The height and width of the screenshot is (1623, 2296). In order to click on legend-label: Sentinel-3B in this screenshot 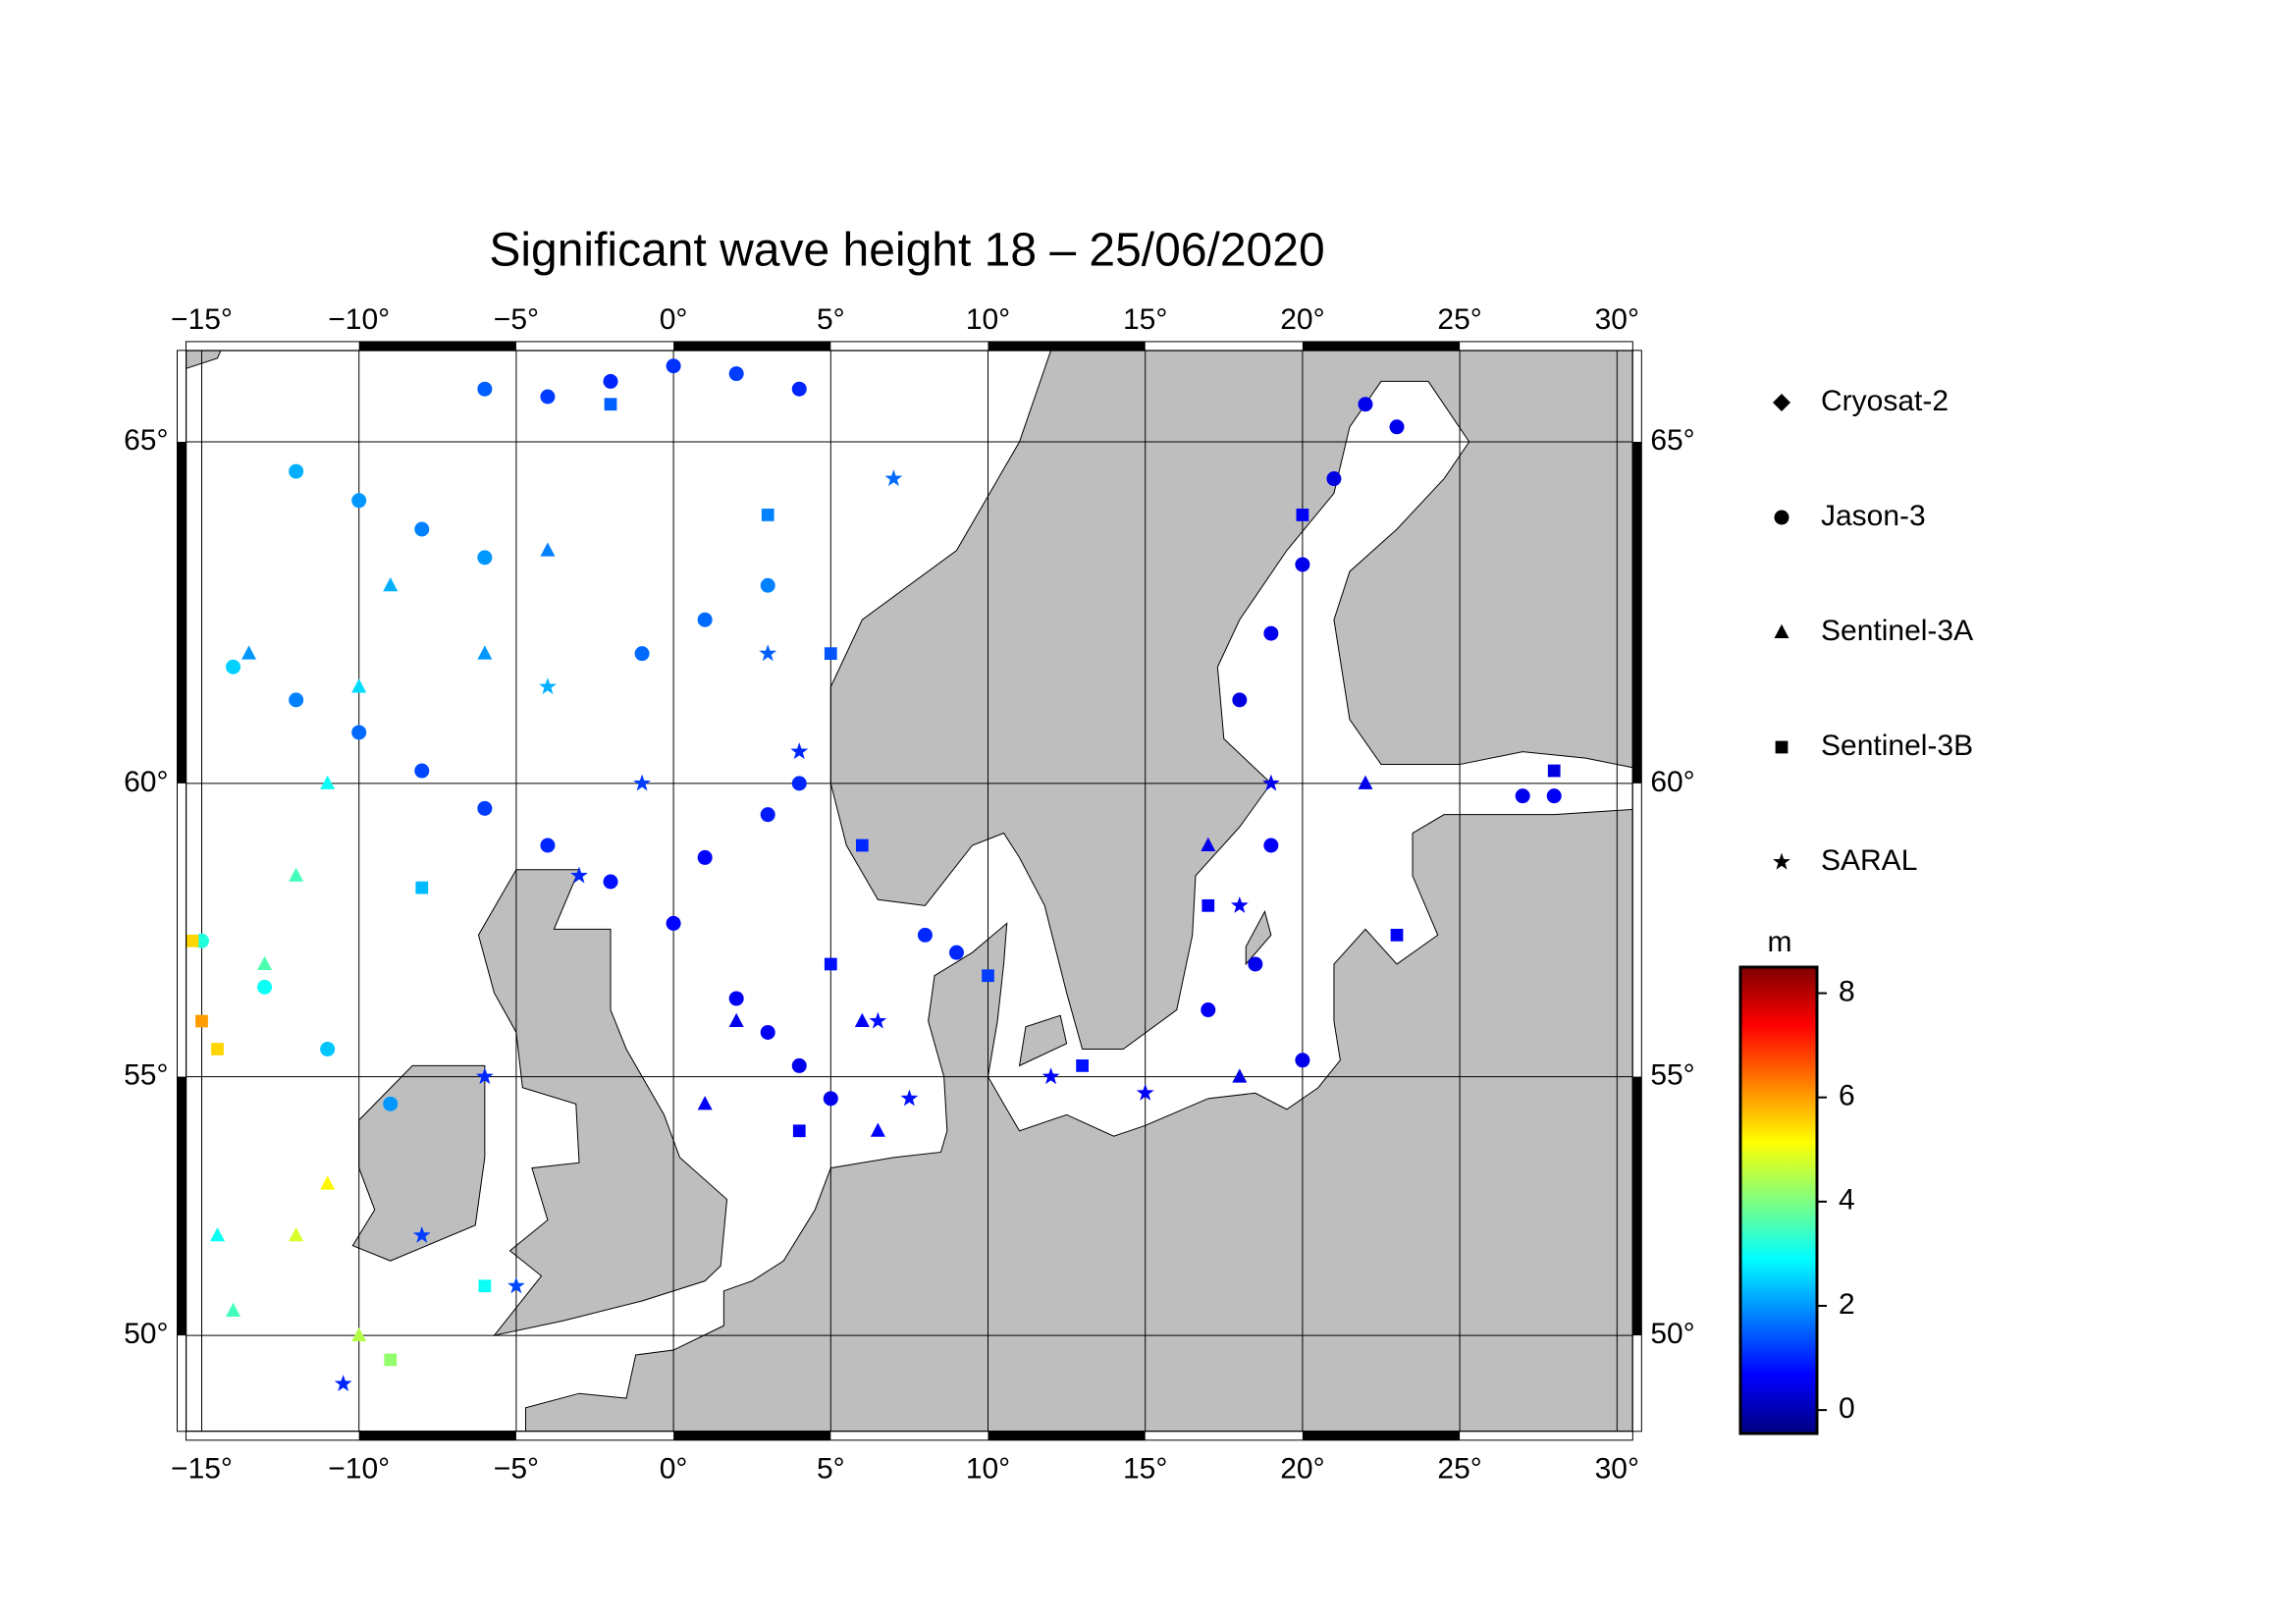, I will do `click(1897, 746)`.